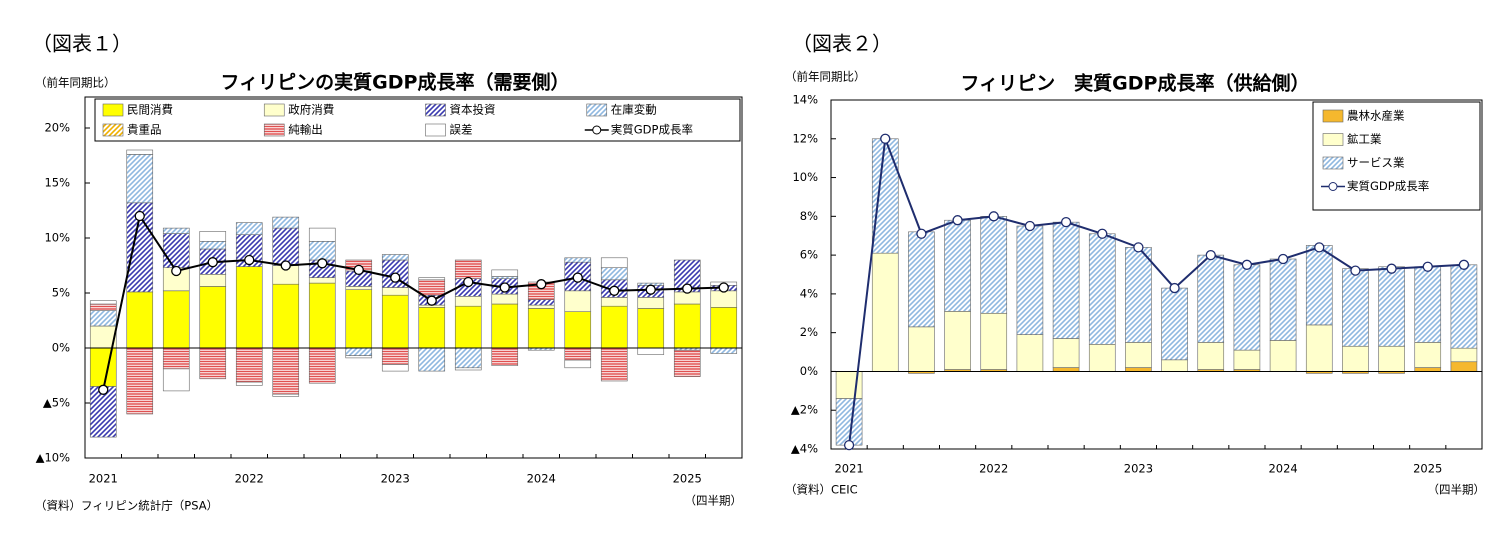 The height and width of the screenshot is (540, 1512). Describe the element at coordinates (687, 479) in the screenshot. I see `x-tick-label: 2025` at that location.